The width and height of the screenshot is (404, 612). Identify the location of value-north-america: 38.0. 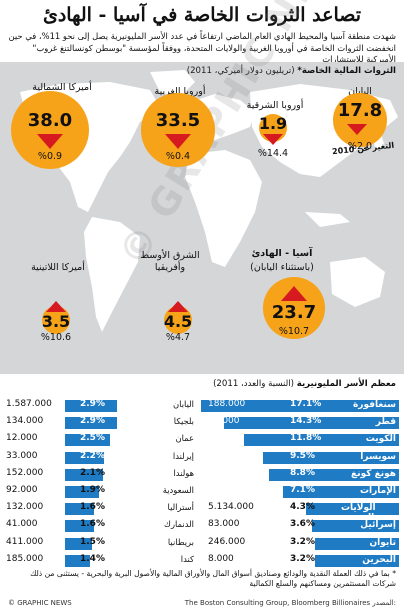
(50, 120).